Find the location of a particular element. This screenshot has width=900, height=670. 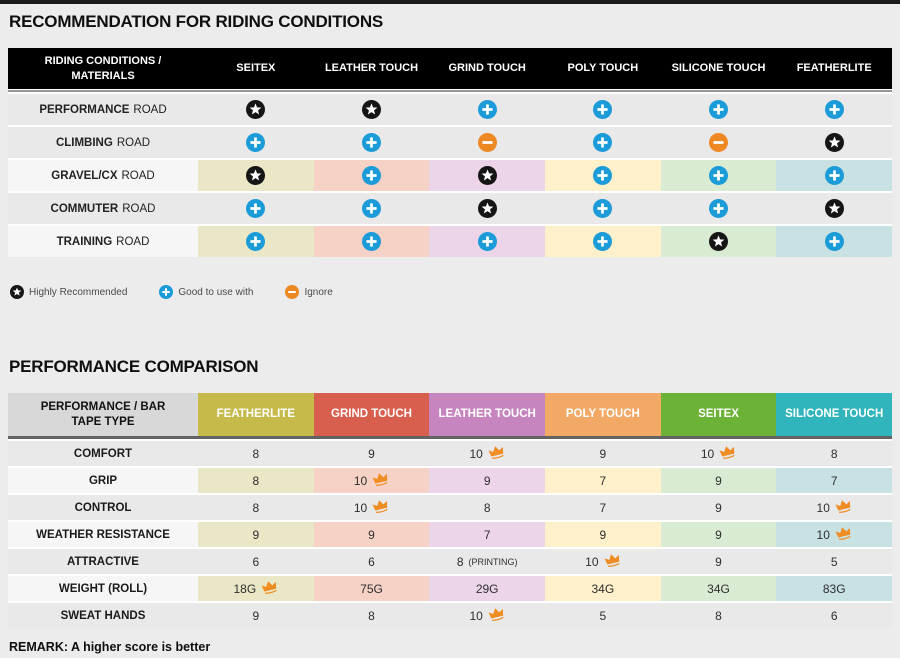

score-cell: 6 is located at coordinates (256, 561).